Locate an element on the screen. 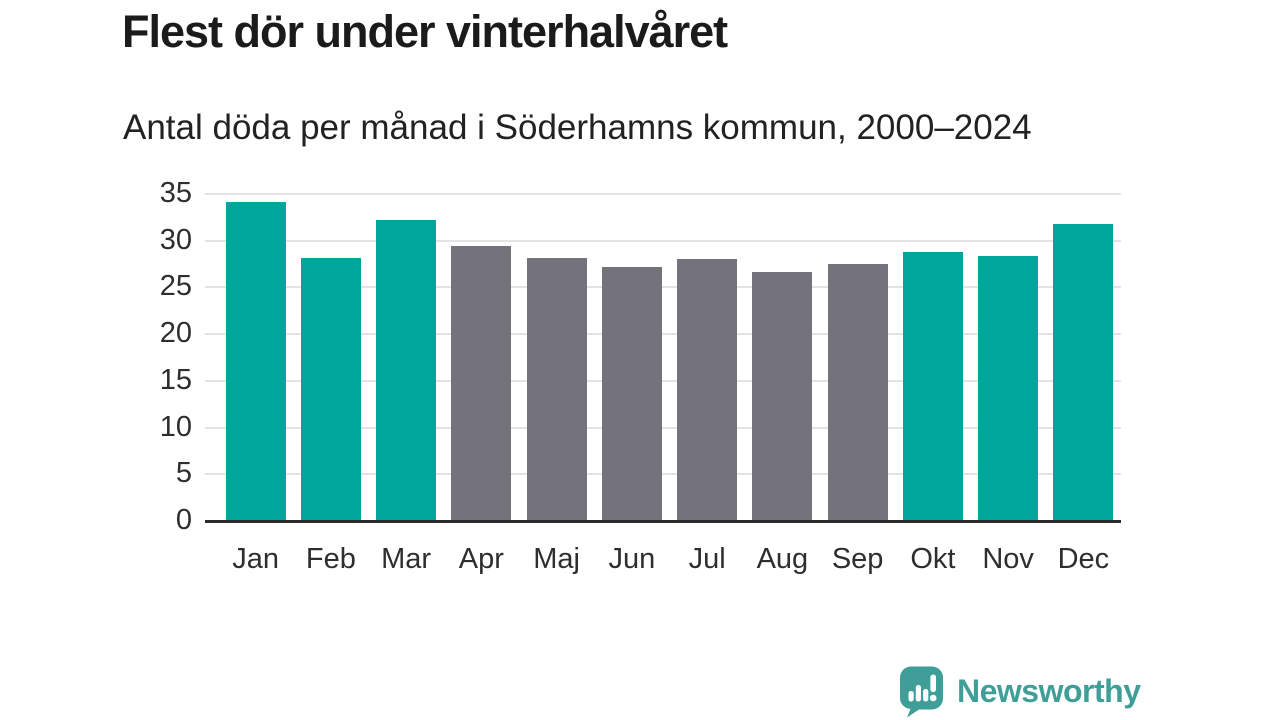 Image resolution: width=1280 pixels, height=720 pixels. bar-aug is located at coordinates (782, 396).